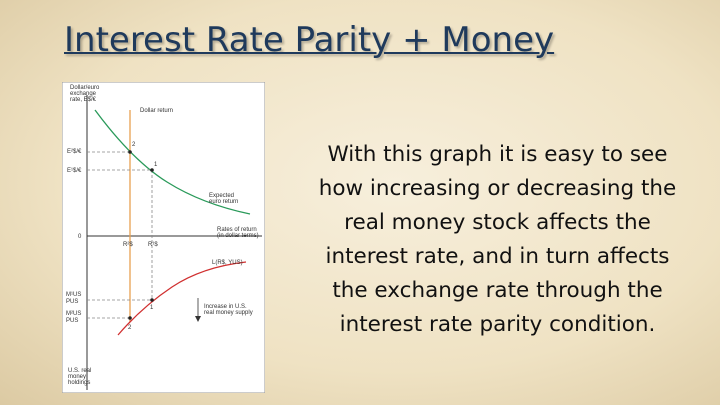 The image size is (720, 405). What do you see at coordinates (73, 295) in the screenshot?
I see `m1-label: M¹US` at bounding box center [73, 295].